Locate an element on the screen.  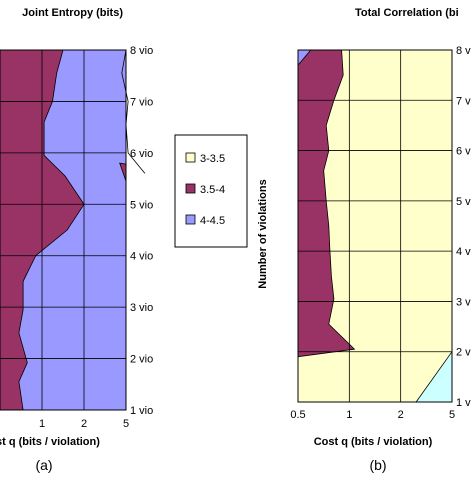
chart-a-x-tick-label: 5 is located at coordinates (126, 424).